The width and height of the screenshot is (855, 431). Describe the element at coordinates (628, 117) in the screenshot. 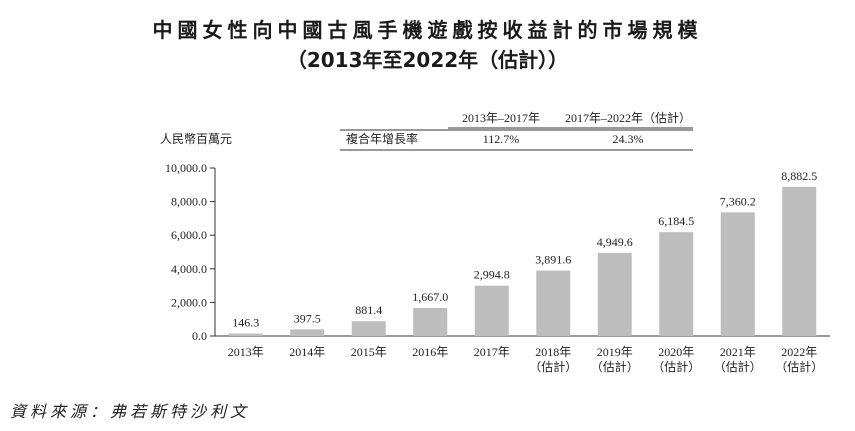

I see `cagr-header-2: 2017年–2022年（估計）` at that location.